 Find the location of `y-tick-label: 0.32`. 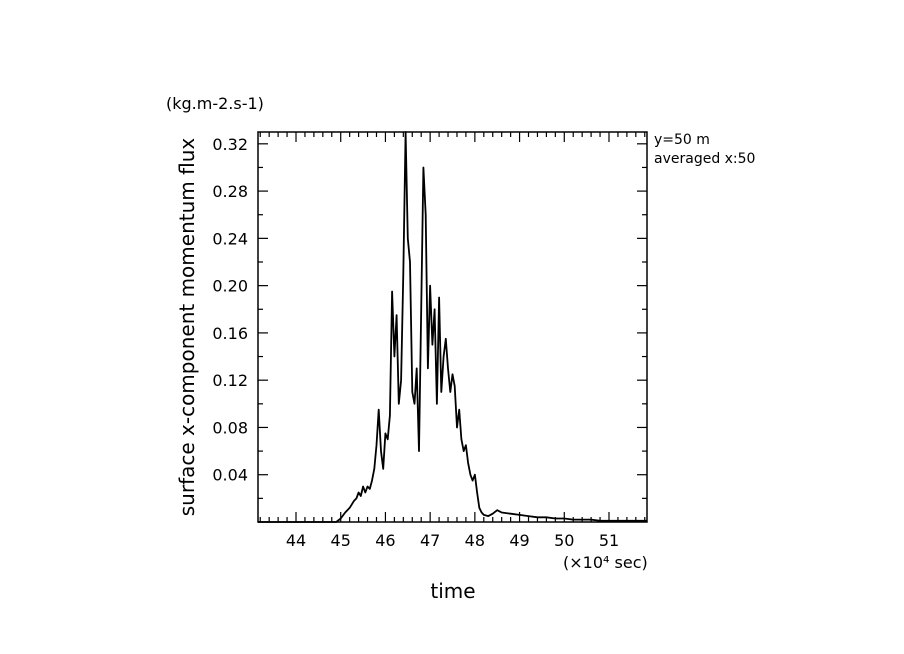

y-tick-label: 0.32 is located at coordinates (230, 144).